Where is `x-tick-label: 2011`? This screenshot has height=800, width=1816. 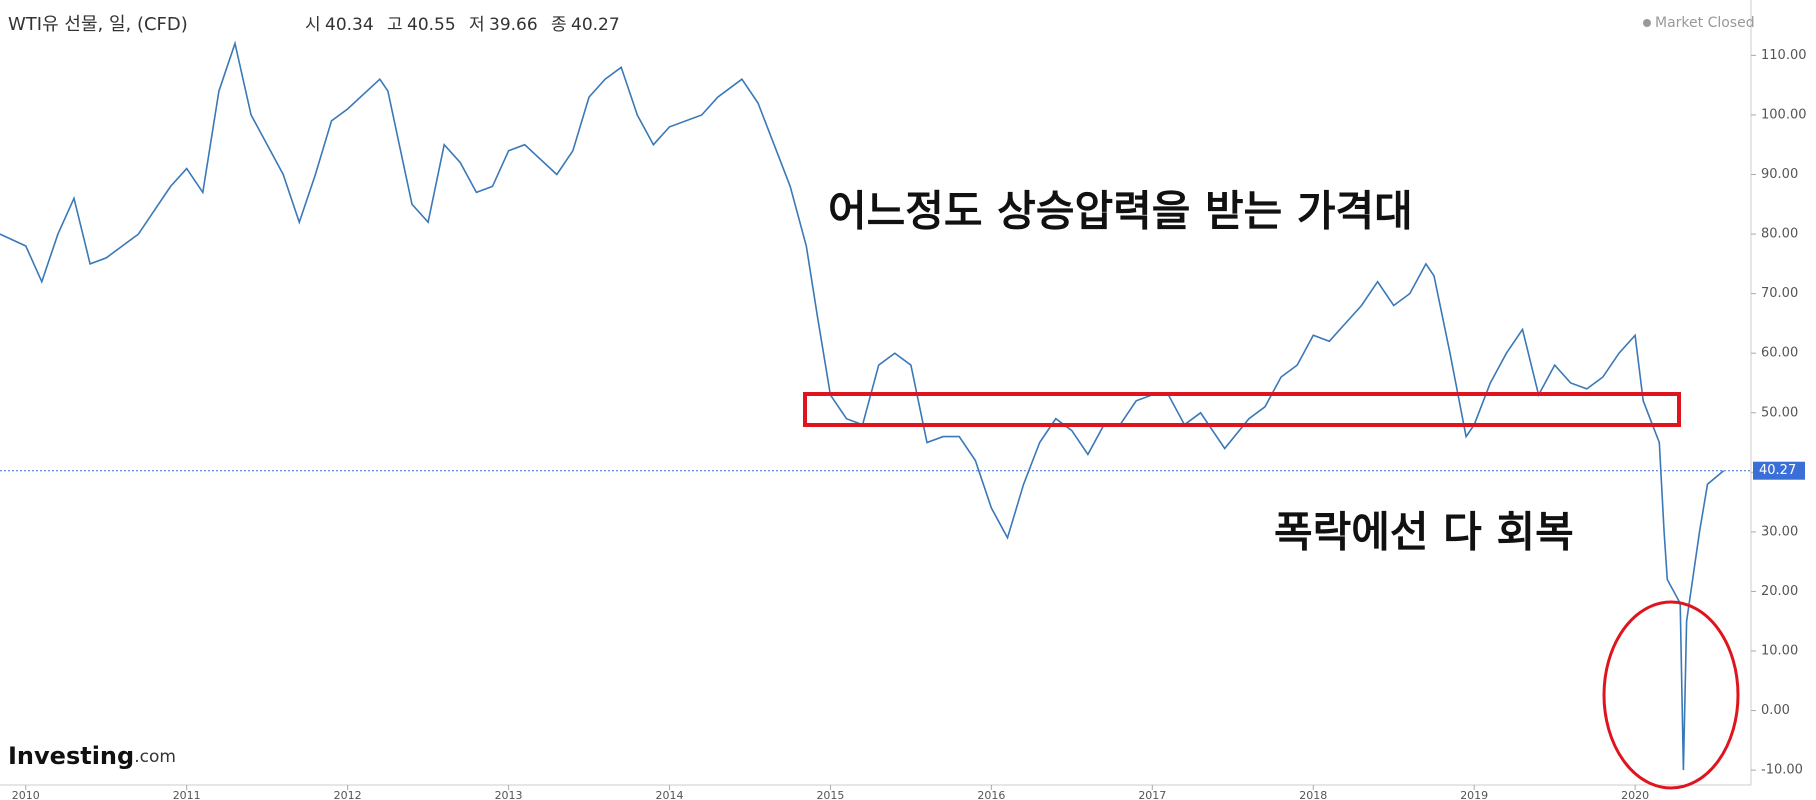 x-tick-label: 2011 is located at coordinates (187, 794).